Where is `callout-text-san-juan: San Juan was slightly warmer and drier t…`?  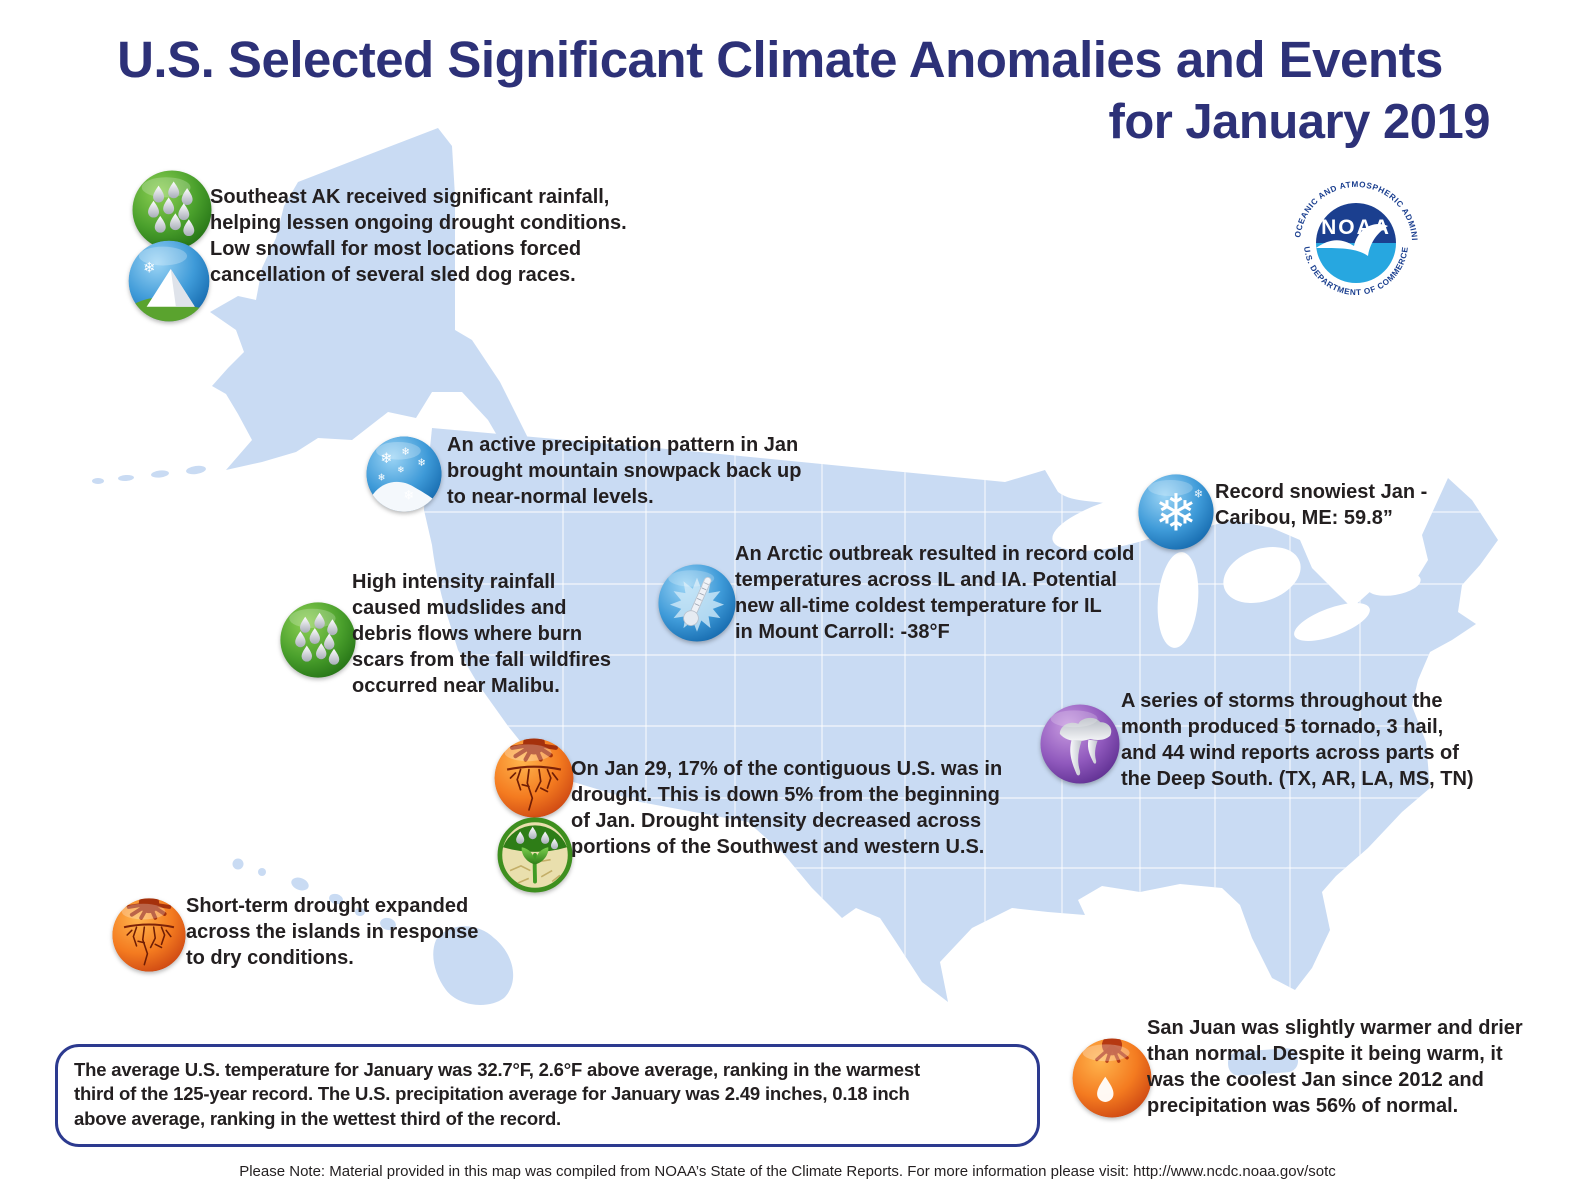
callout-text-san-juan: San Juan was slightly warmer and drier t… is located at coordinates (1335, 1067).